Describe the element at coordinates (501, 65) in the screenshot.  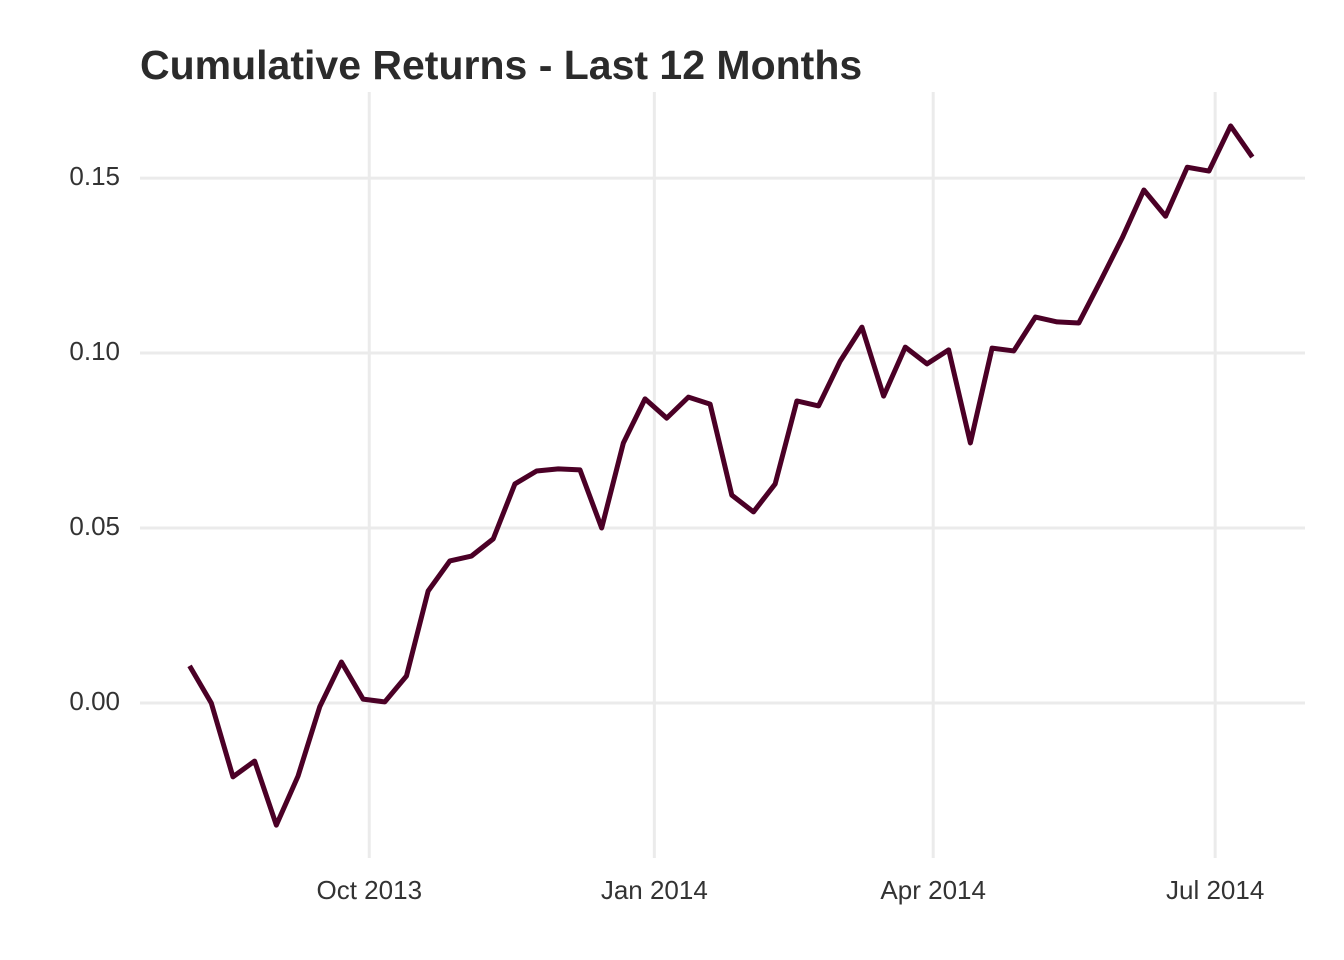
I see `chart-title: Cumulative Returns - Last 12 Months` at that location.